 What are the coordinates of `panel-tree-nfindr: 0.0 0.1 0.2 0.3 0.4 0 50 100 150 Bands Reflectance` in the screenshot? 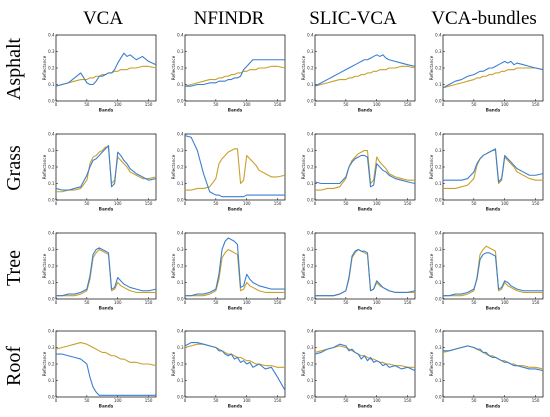 It's located at (228, 270).